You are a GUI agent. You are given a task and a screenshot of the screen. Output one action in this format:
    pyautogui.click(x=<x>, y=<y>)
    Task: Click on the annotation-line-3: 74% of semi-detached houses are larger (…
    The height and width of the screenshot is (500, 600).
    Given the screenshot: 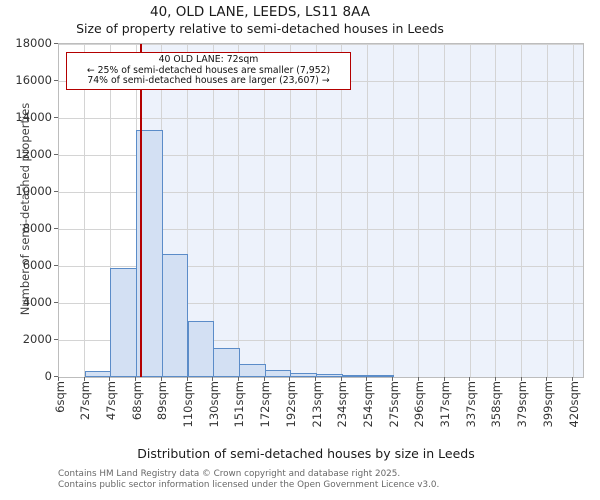 What is the action you would take?
    pyautogui.click(x=208, y=81)
    